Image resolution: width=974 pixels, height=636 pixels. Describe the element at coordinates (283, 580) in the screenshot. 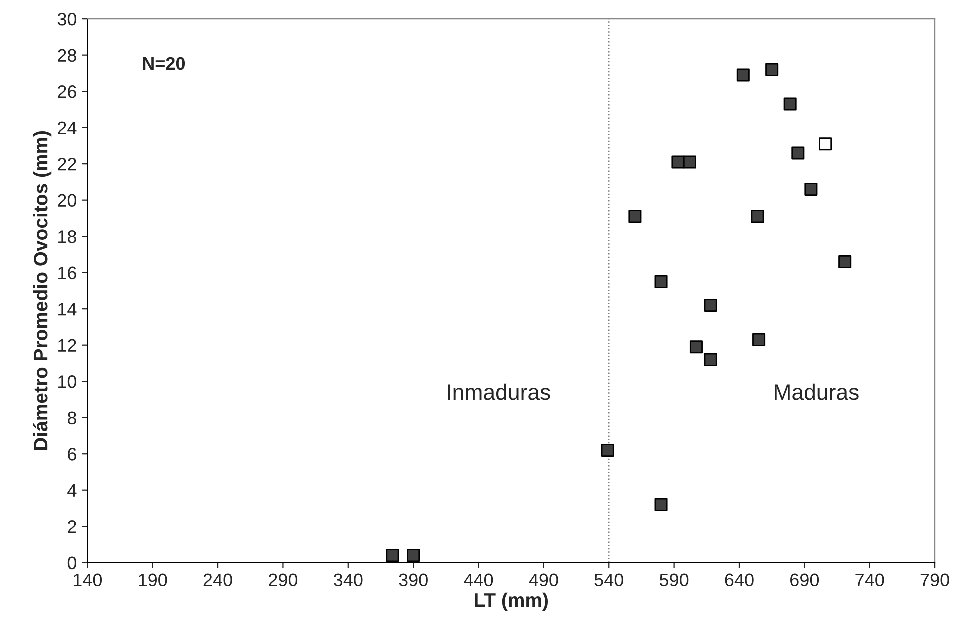

I see `x-tick-label: 290` at that location.